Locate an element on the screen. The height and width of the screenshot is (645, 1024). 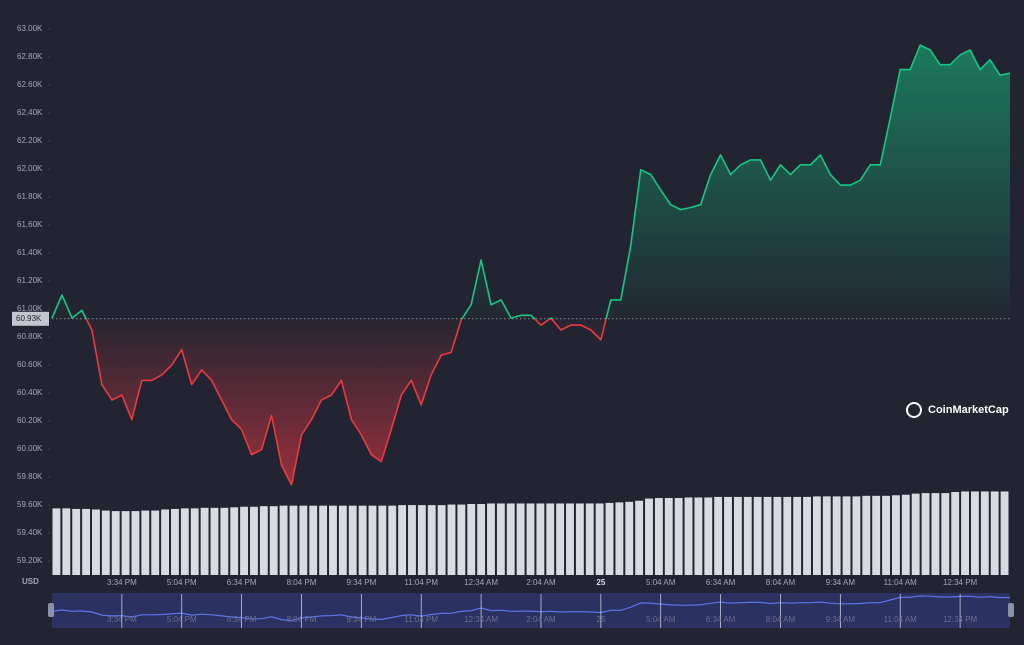
x-tick-label: 5:04 AM is located at coordinates (661, 582).